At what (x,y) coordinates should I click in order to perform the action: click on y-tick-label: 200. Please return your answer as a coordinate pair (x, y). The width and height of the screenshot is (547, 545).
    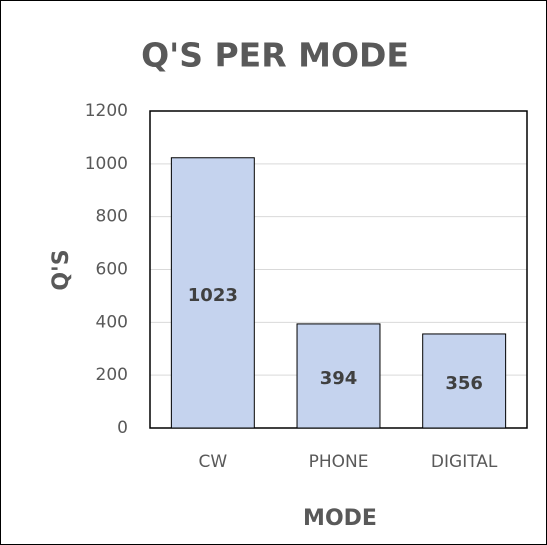
    Looking at the image, I should click on (112, 375).